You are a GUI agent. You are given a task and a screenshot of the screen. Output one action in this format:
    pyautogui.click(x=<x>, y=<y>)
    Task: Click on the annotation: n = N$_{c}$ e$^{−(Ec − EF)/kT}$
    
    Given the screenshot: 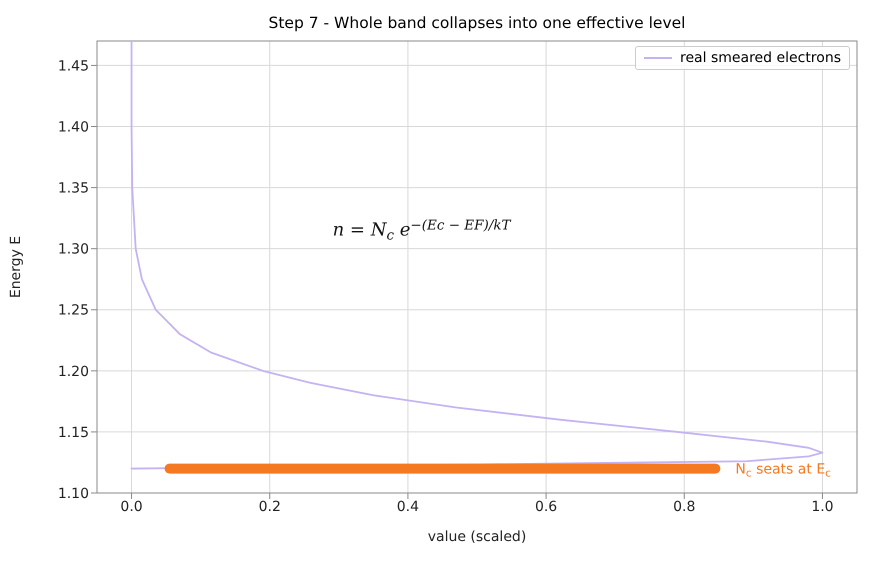 What is the action you would take?
    pyautogui.click(x=422, y=230)
    